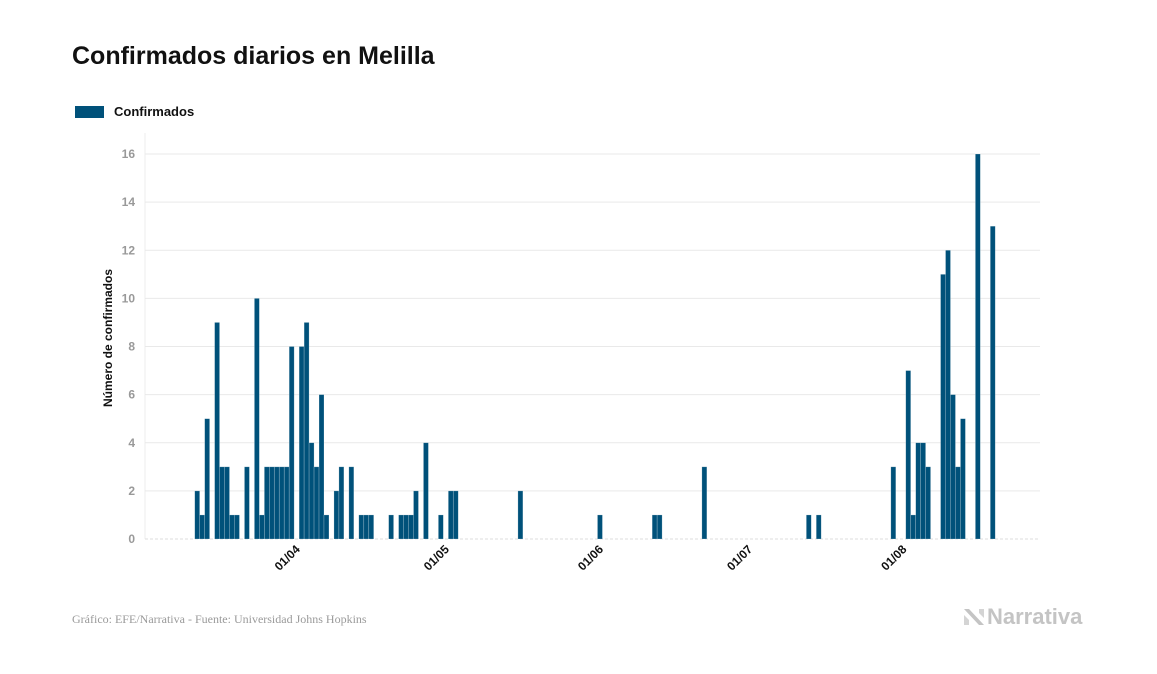 The image size is (1157, 674). I want to click on x-tick-label: 01/06, so click(590, 557).